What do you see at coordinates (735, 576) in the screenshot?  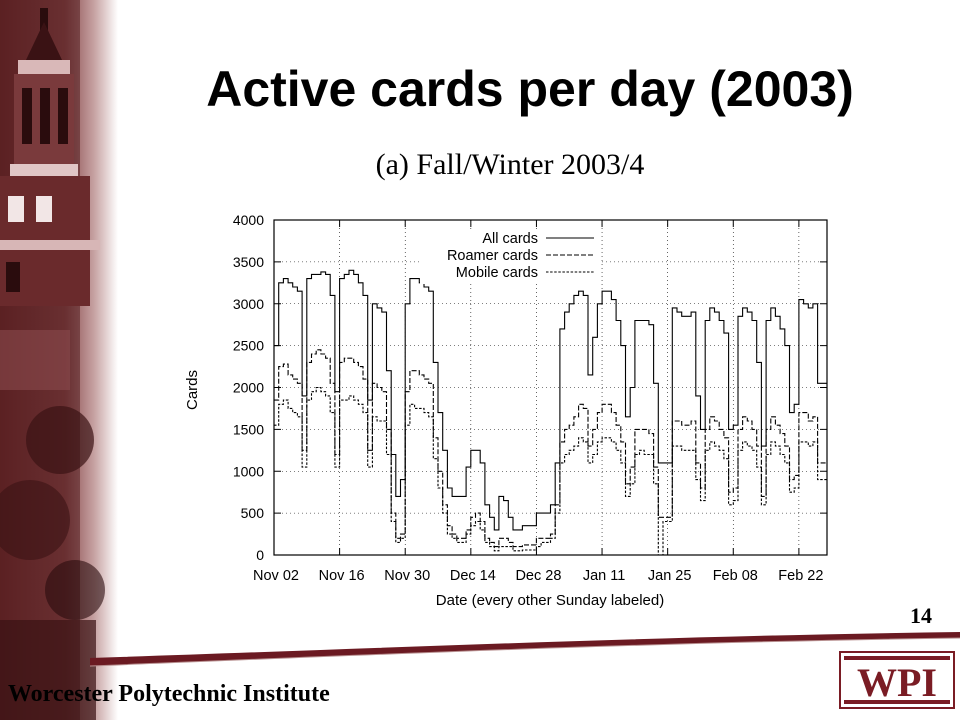 I see `x-tick-label: Feb 08` at bounding box center [735, 576].